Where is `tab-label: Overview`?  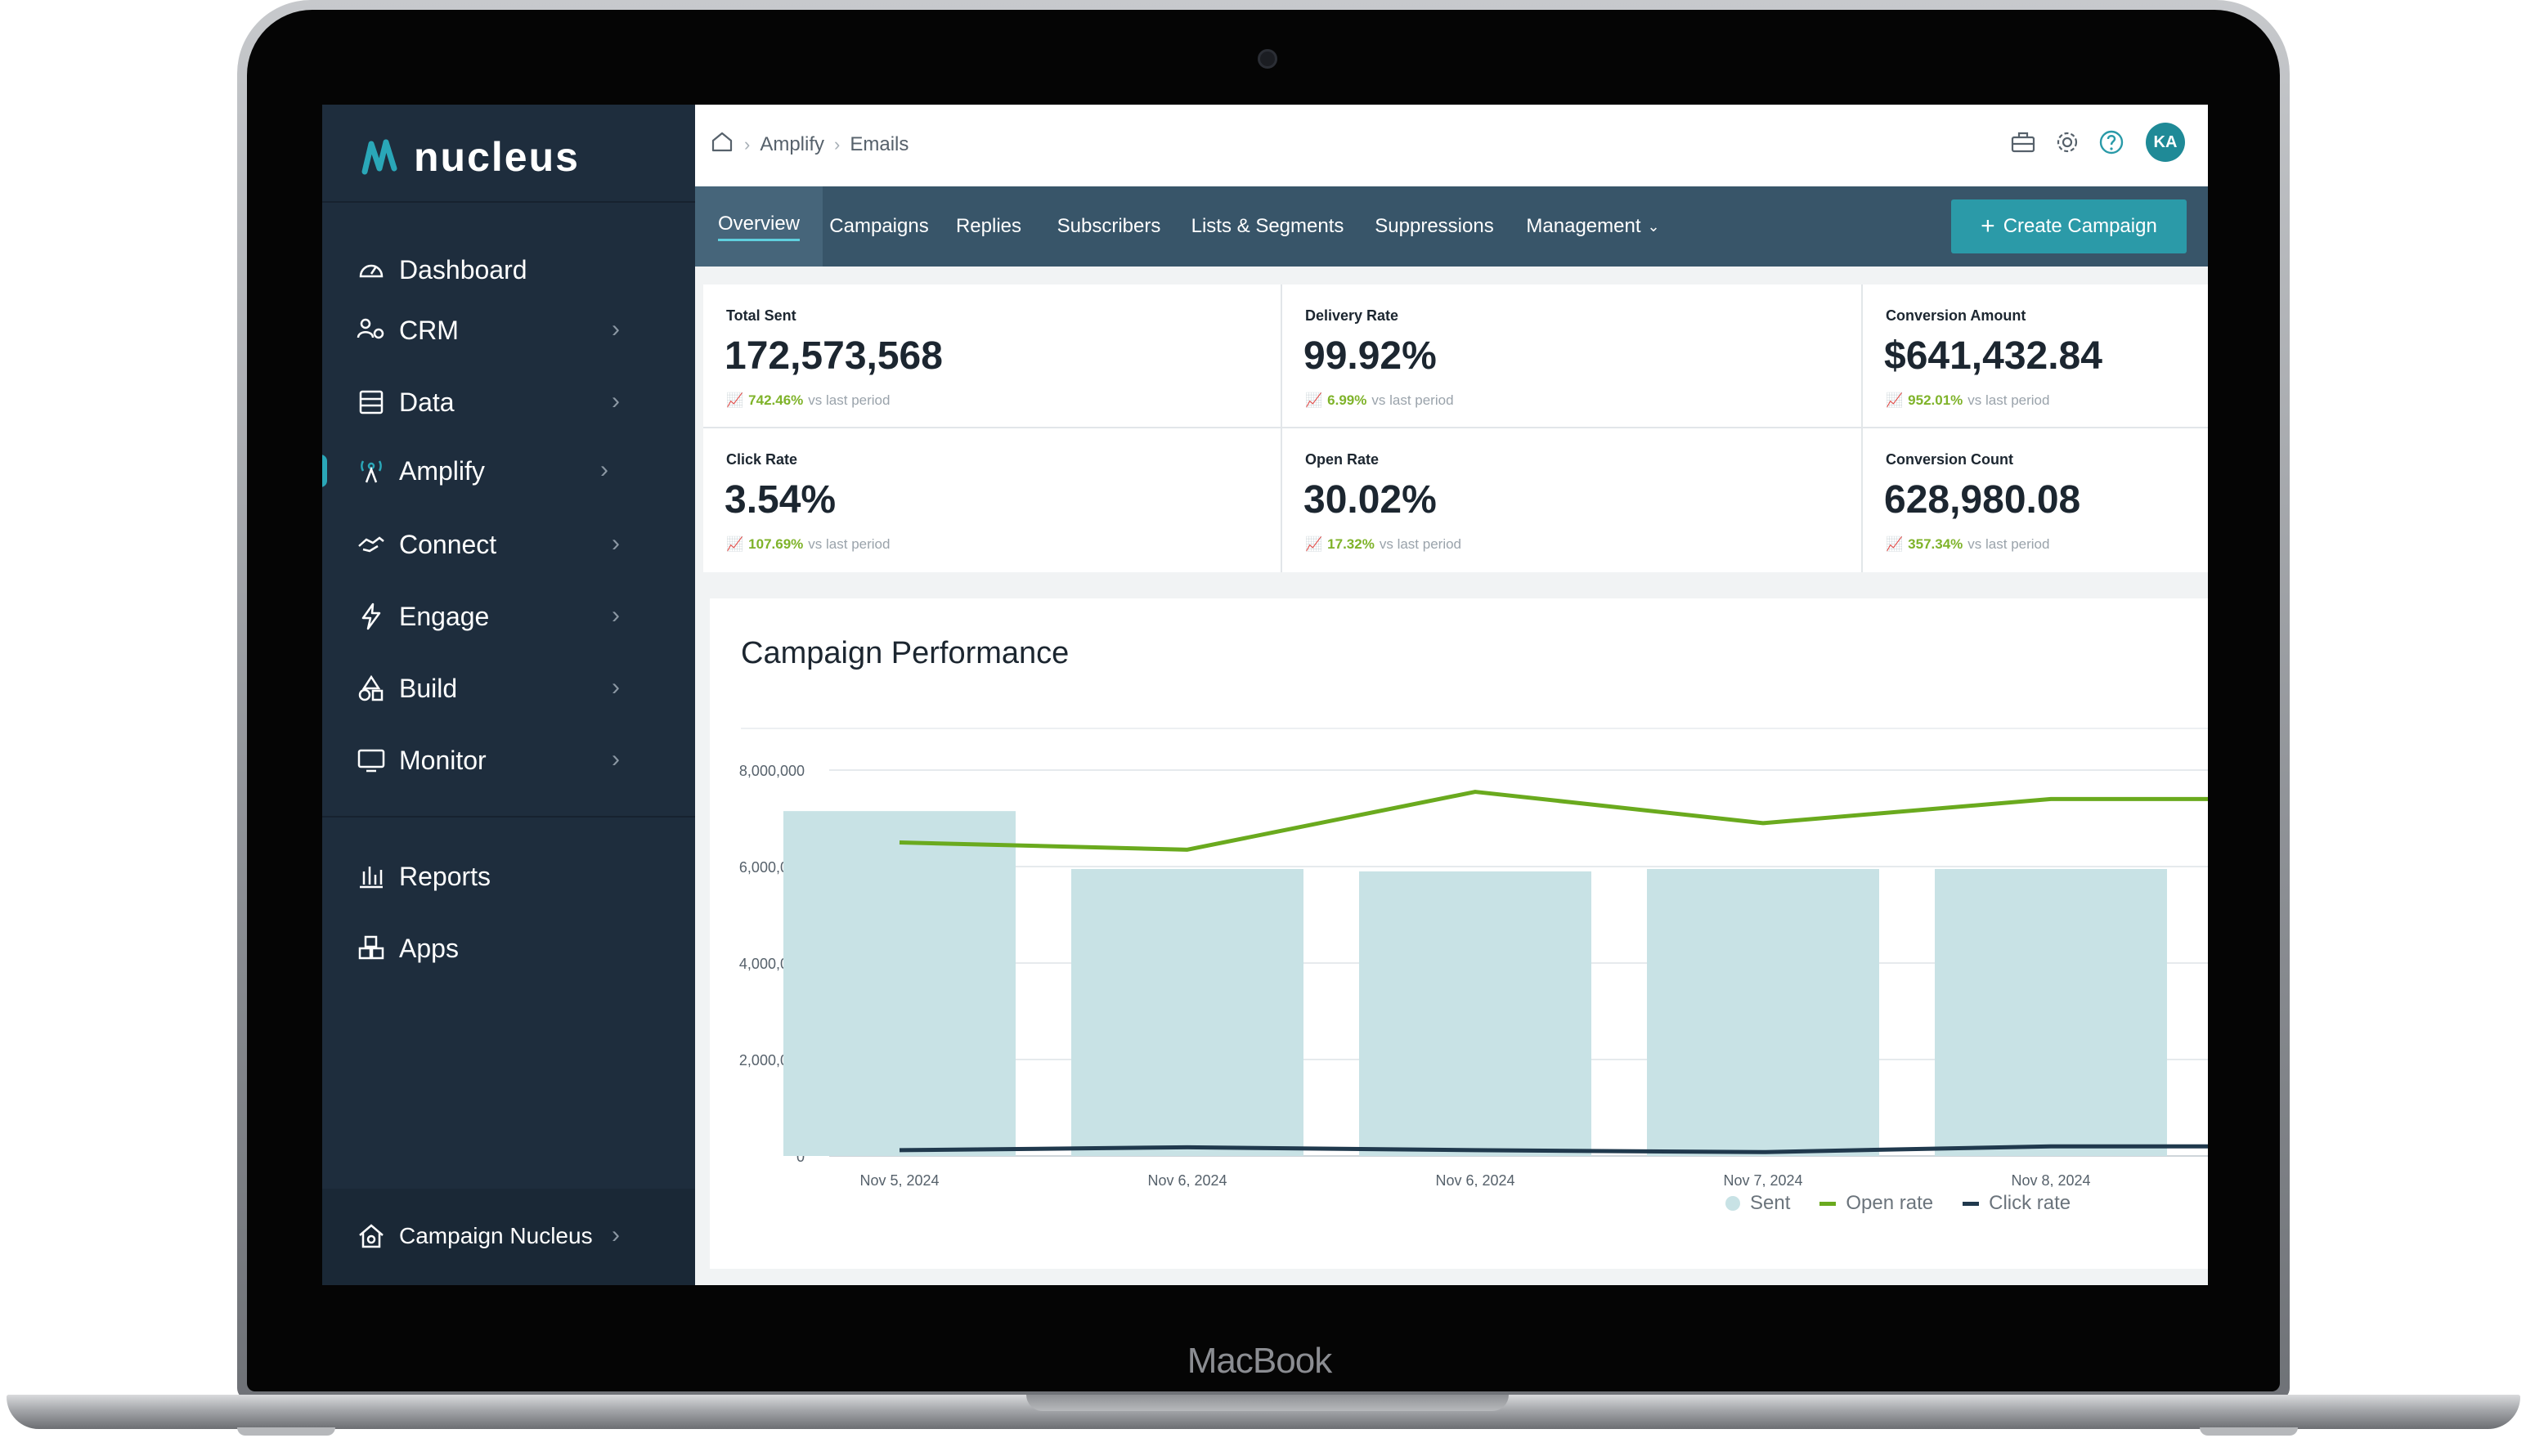 tab-label: Overview is located at coordinates (759, 227).